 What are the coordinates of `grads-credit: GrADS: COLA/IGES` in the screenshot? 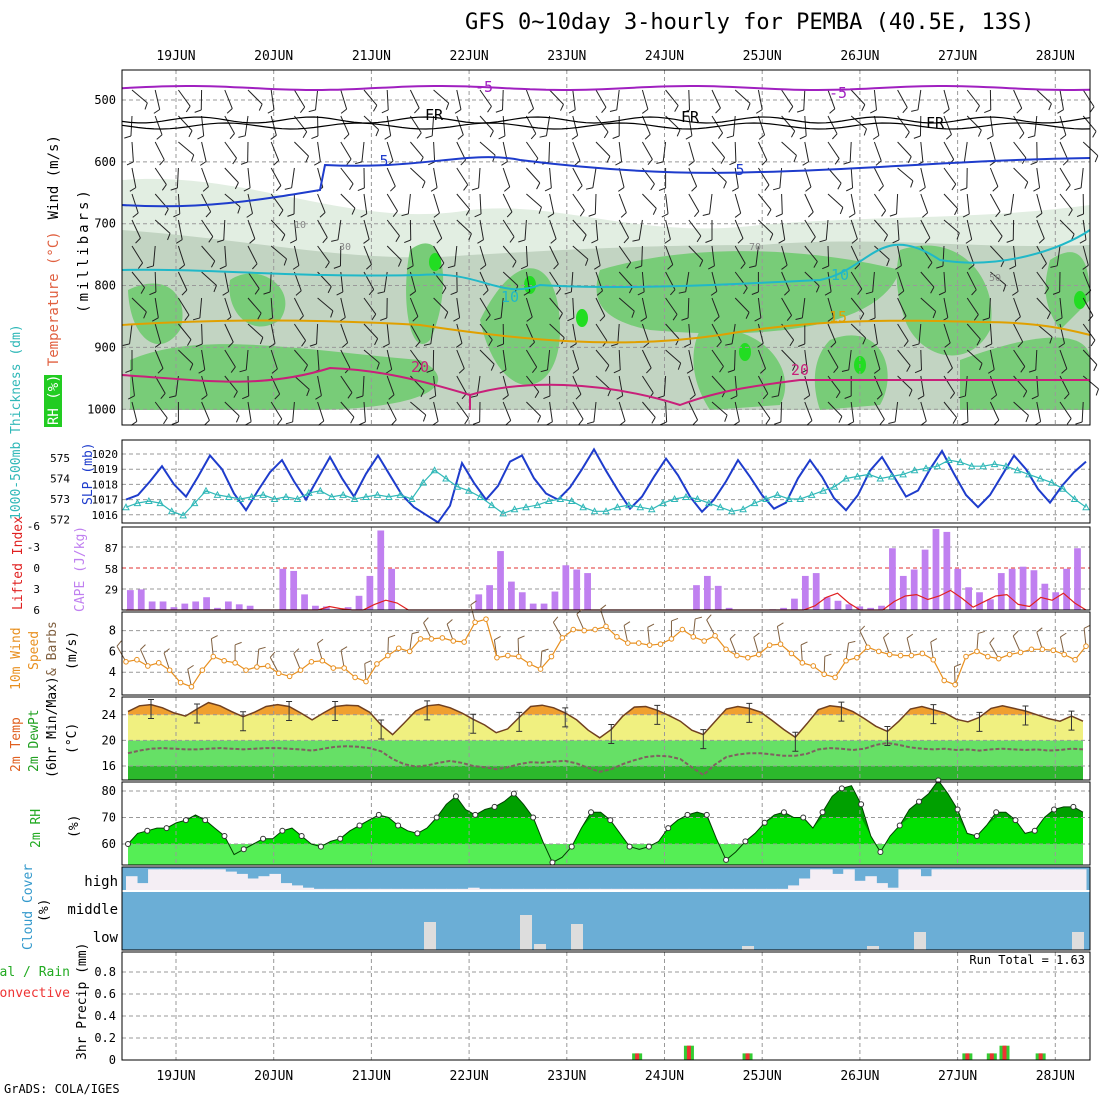 It's located at (62, 1089).